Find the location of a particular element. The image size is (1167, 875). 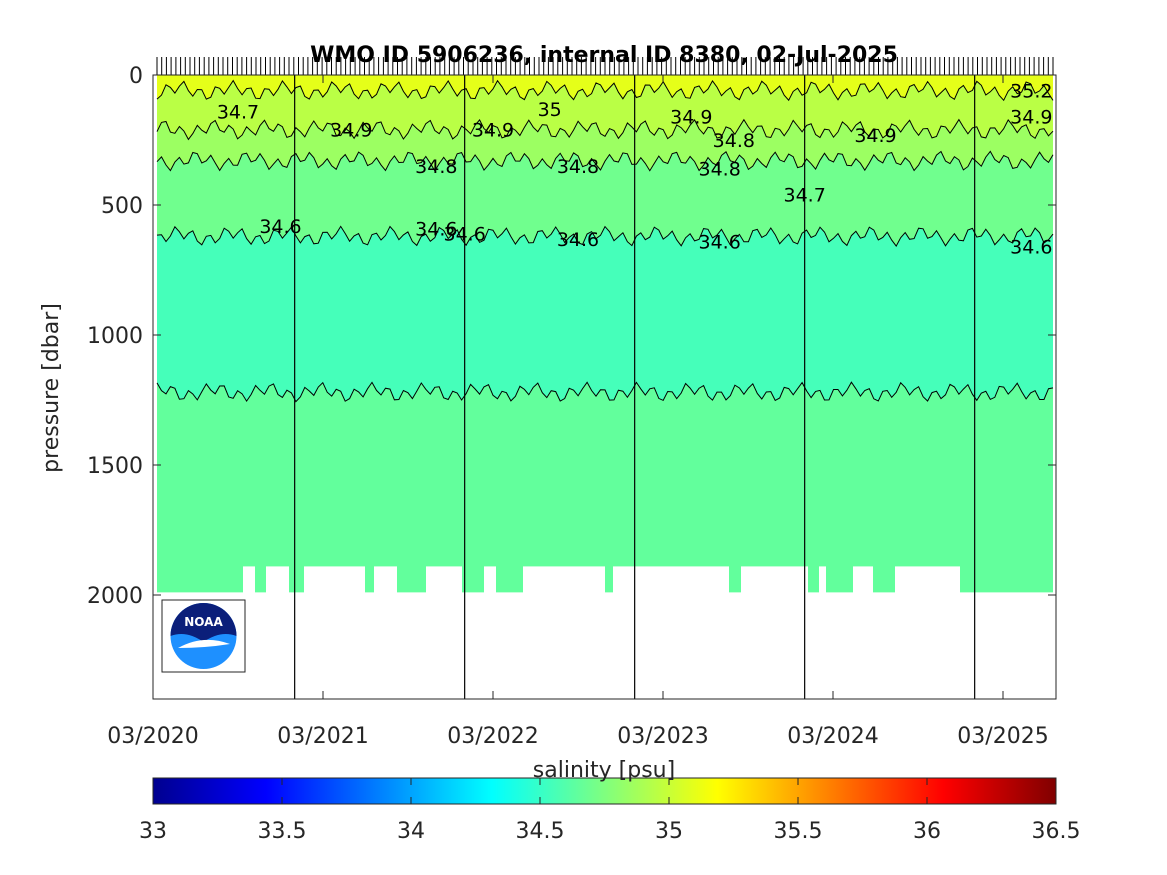

x-tick-label: 03/2022 is located at coordinates (492, 736).